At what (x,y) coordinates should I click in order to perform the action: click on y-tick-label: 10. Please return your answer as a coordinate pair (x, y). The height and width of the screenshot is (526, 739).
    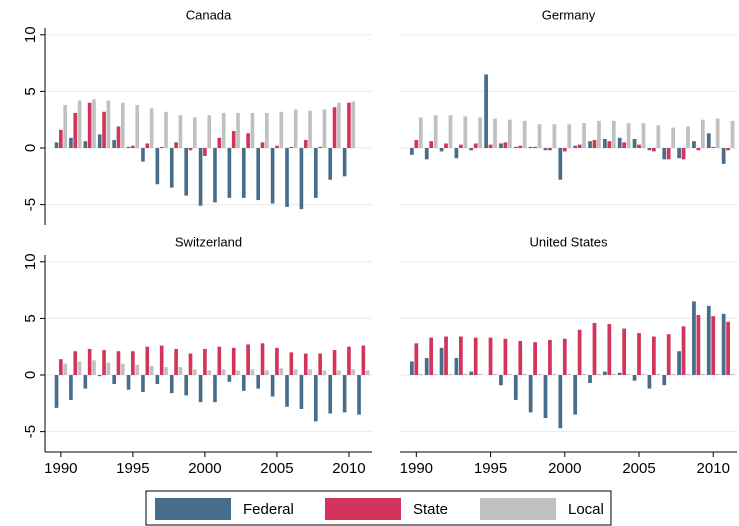
    Looking at the image, I should click on (30, 34).